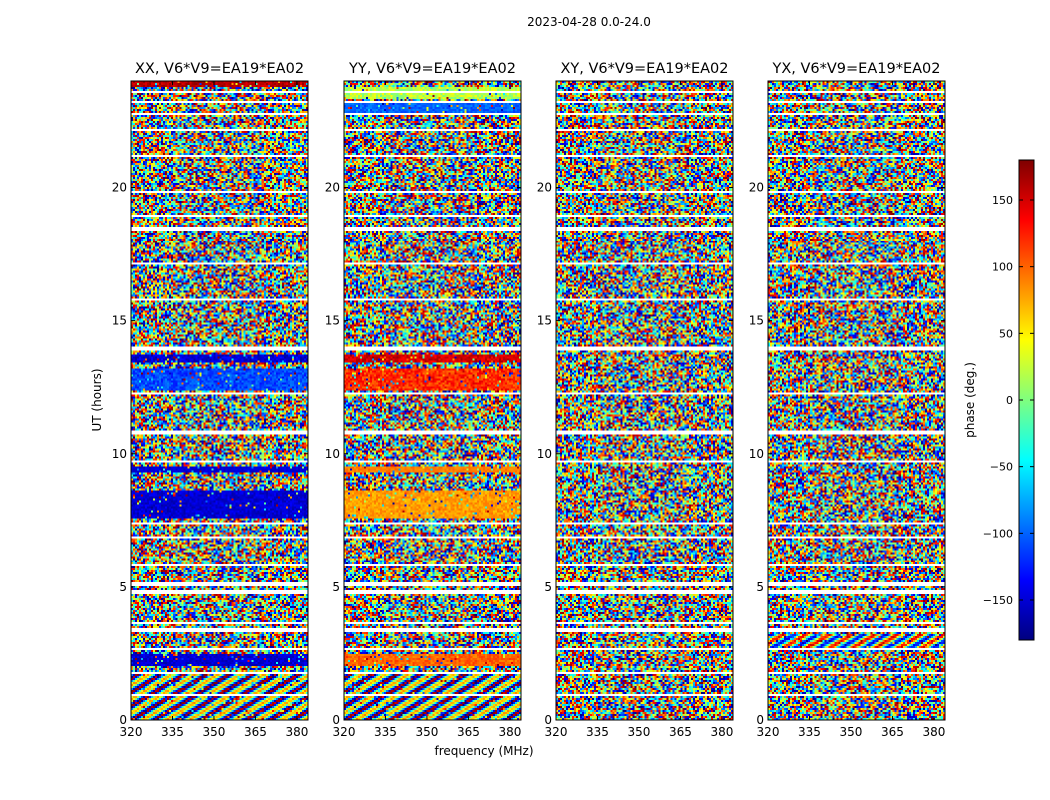 This screenshot has width=1050, height=800. I want to click on colorbar-tick-label: 150, so click(1002, 200).